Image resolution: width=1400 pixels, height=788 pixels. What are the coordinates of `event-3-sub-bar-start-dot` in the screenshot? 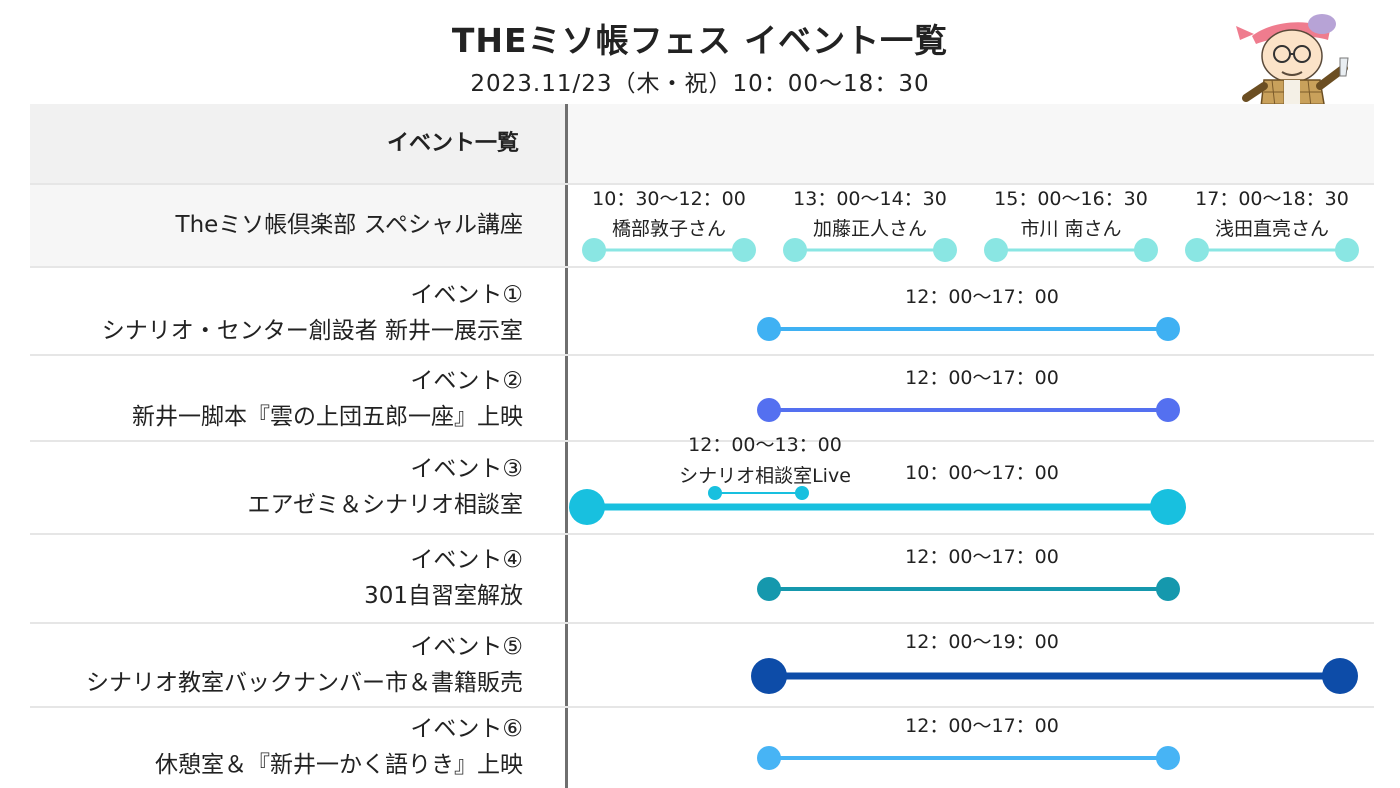 It's located at (715, 493).